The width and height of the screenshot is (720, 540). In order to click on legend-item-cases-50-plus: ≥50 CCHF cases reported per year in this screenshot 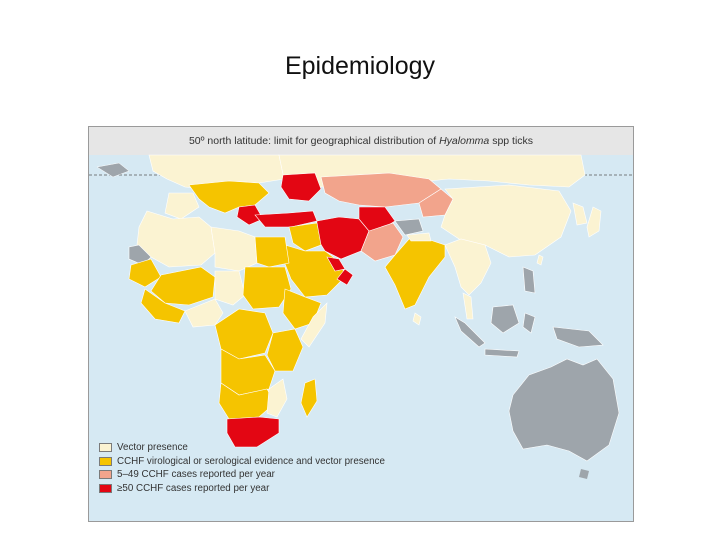, I will do `click(242, 489)`.